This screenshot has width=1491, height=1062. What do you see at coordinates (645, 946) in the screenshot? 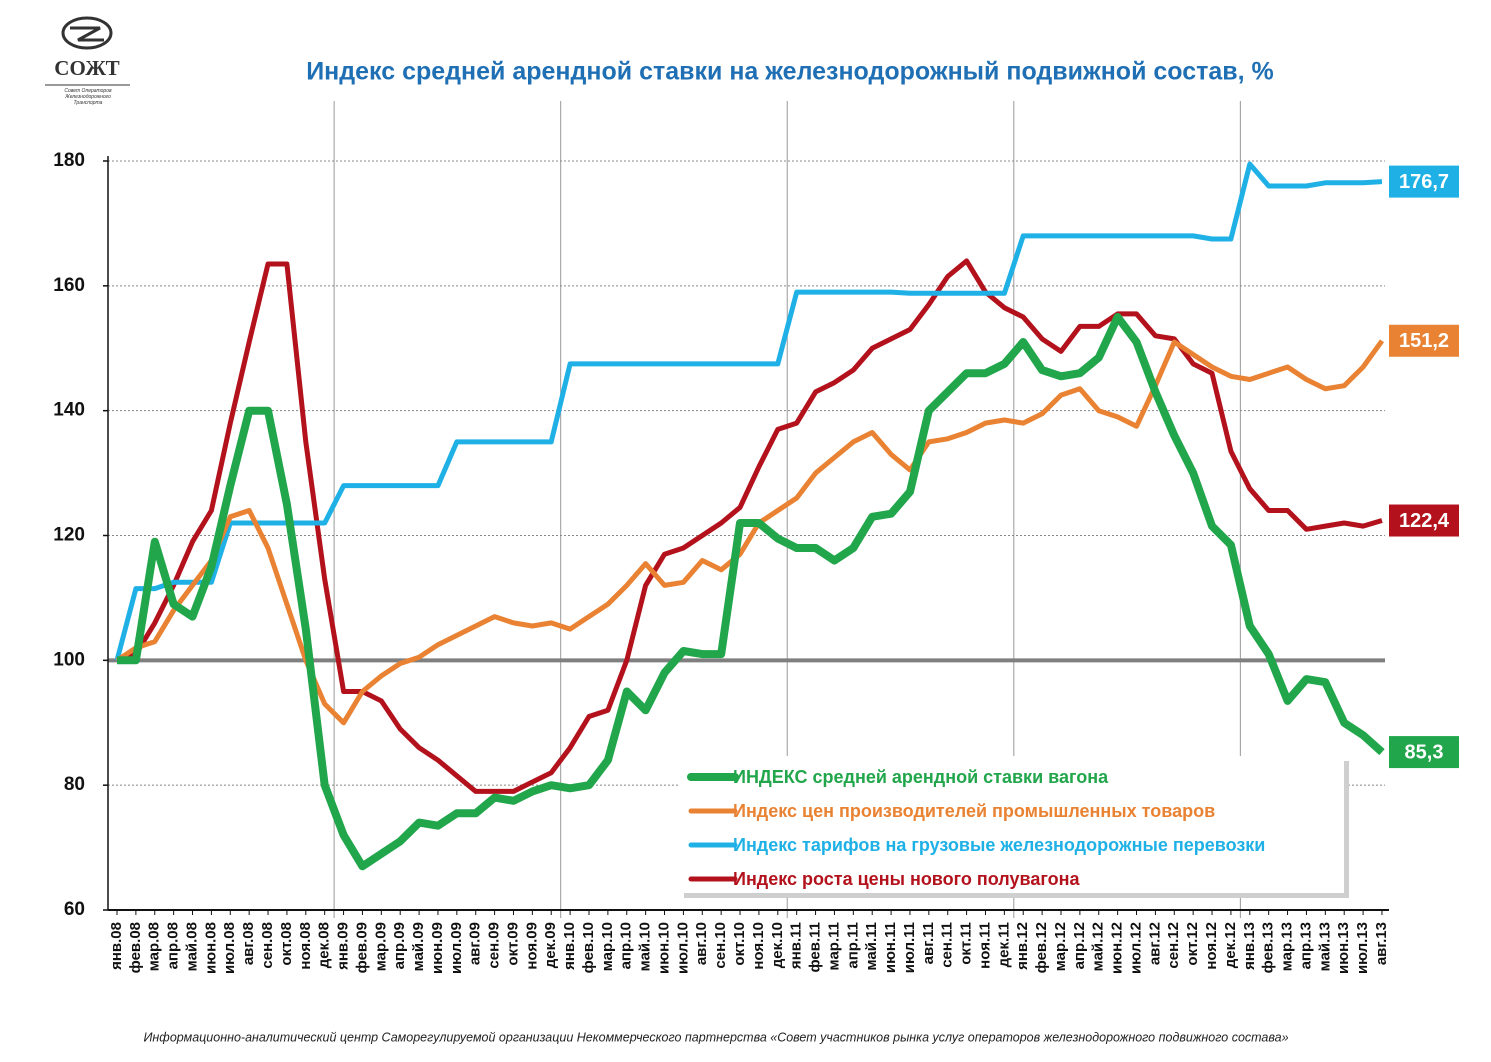
I see `x-tick-label: май.10` at bounding box center [645, 946].